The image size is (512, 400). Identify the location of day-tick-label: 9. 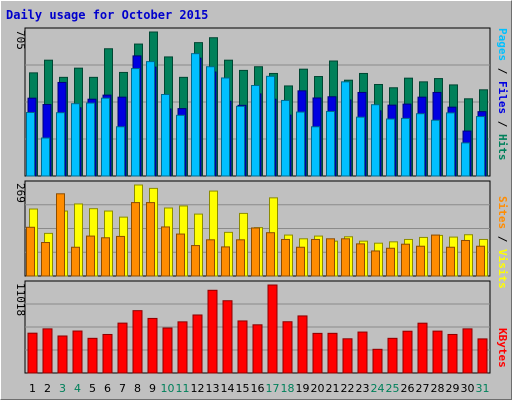
(152, 388).